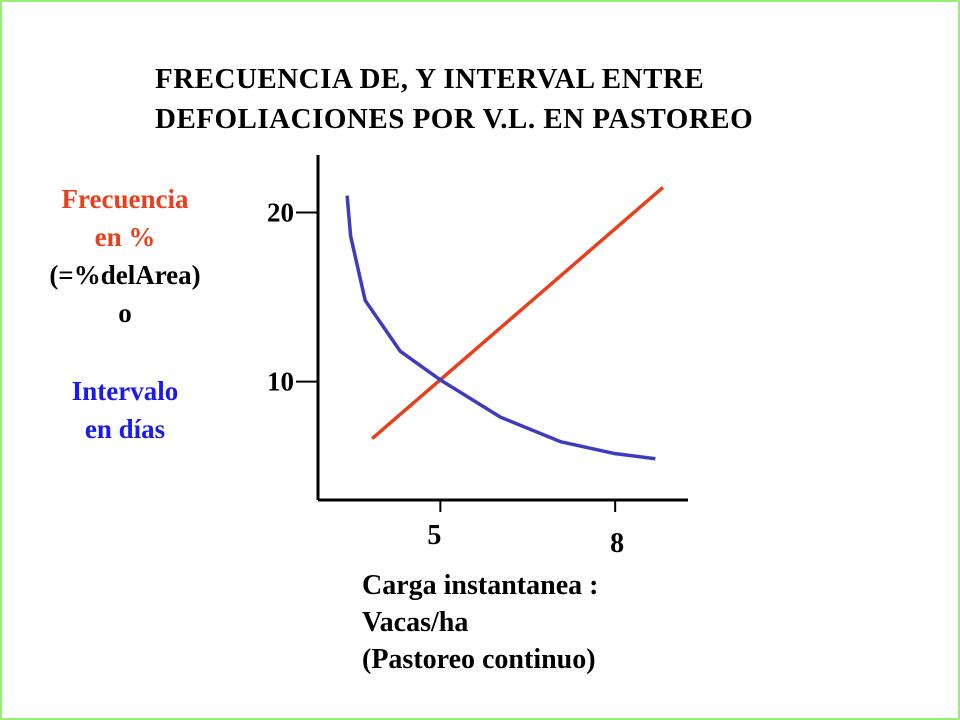 This screenshot has width=960, height=720. I want to click on x-axis-label: Carga instantanea :, so click(480, 585).